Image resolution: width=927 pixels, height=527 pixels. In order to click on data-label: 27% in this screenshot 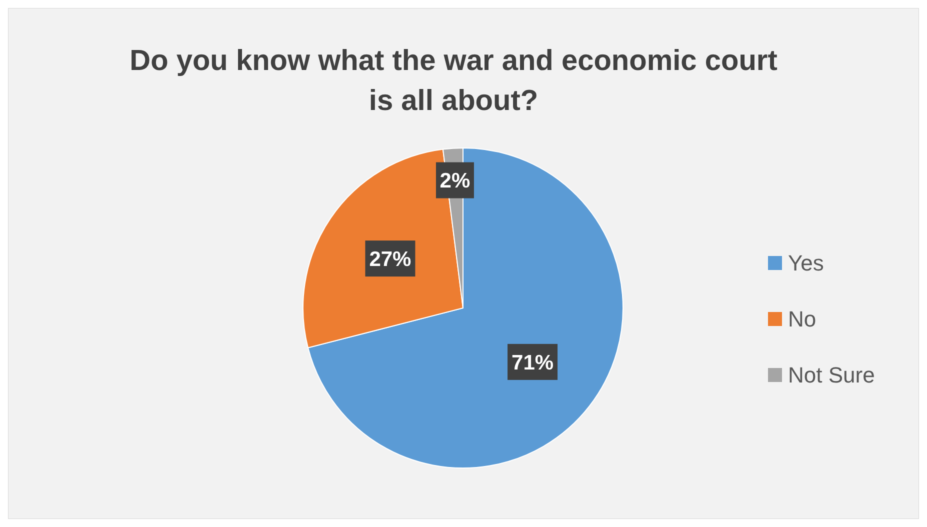, I will do `click(390, 259)`.